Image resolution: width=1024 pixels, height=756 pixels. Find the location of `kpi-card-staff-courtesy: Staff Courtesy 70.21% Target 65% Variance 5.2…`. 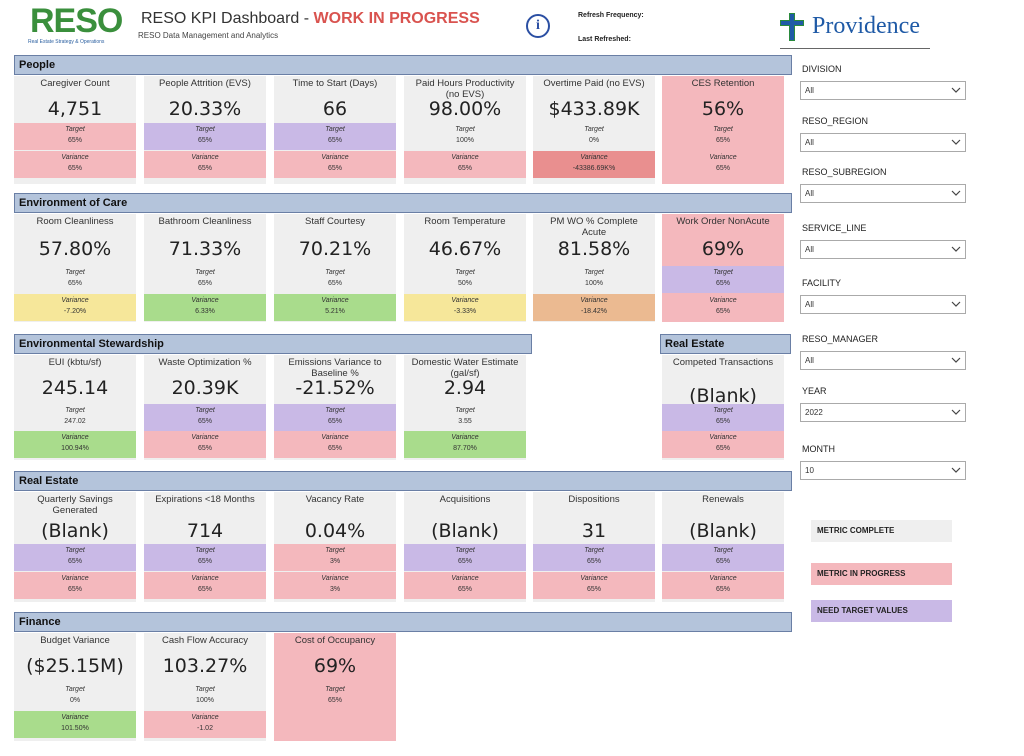

kpi-card-staff-courtesy: Staff Courtesy 70.21% Target 65% Variance 5.2… is located at coordinates (335, 268).